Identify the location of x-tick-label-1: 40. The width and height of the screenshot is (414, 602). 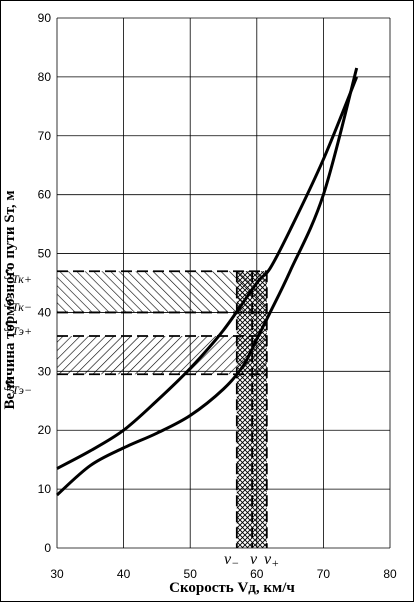
(124, 574).